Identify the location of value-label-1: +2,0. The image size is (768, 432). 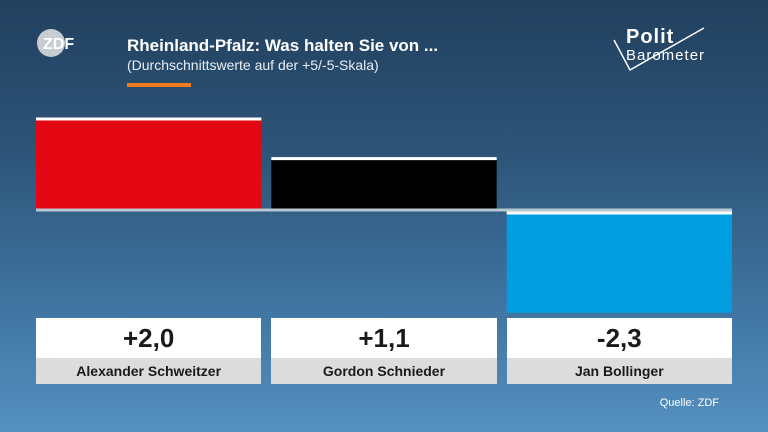
(149, 338).